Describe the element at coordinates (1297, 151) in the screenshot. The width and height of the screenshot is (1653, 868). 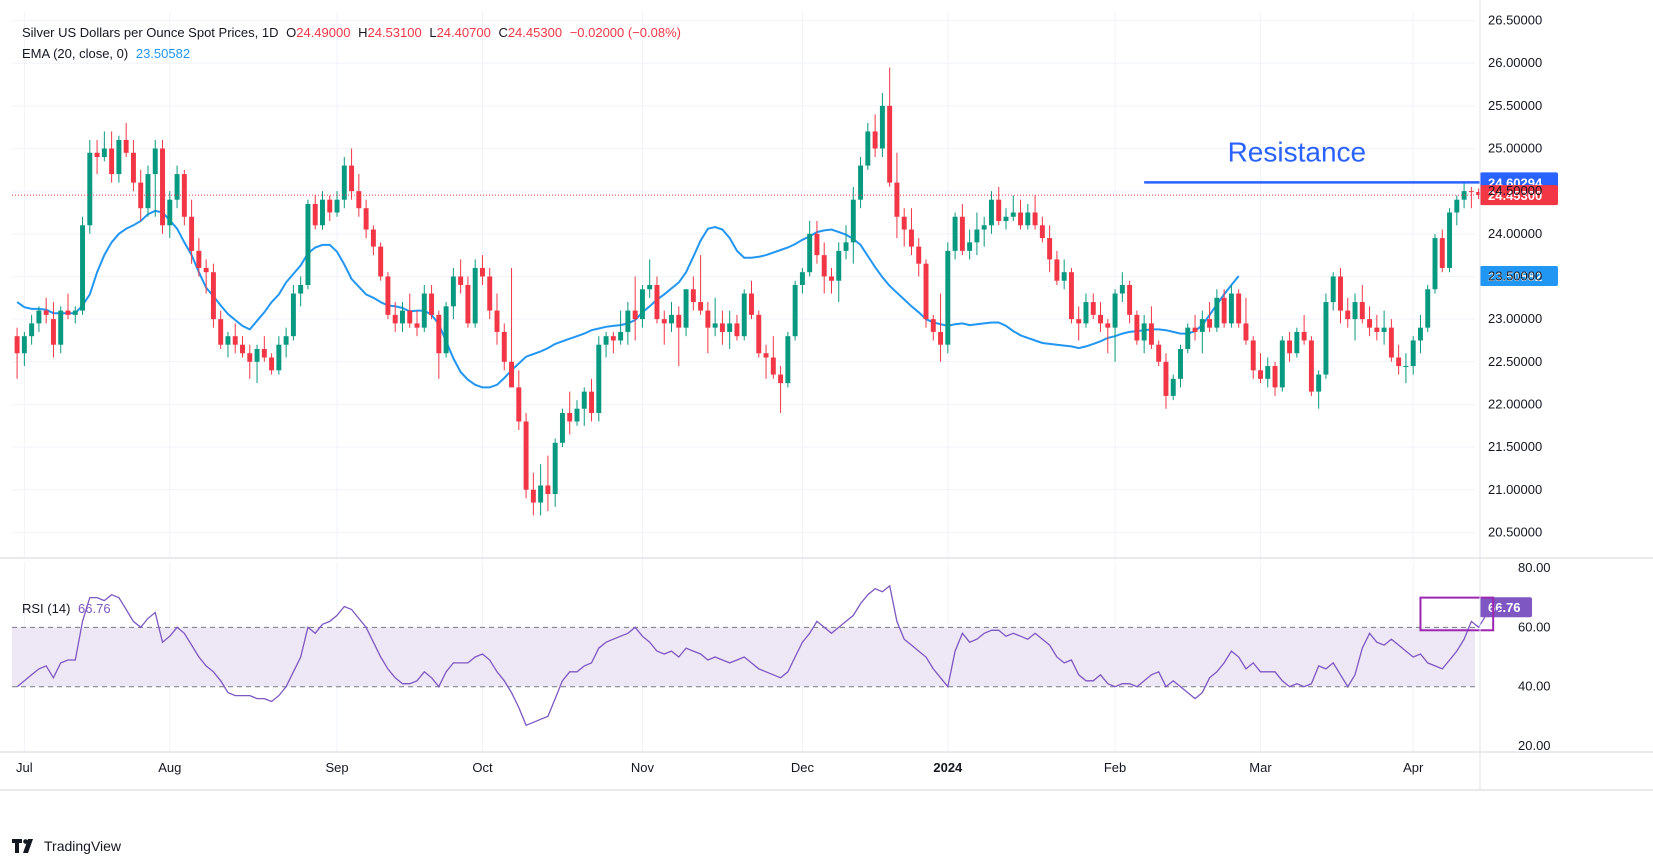
I see `resistance-annotation: Resistance` at that location.